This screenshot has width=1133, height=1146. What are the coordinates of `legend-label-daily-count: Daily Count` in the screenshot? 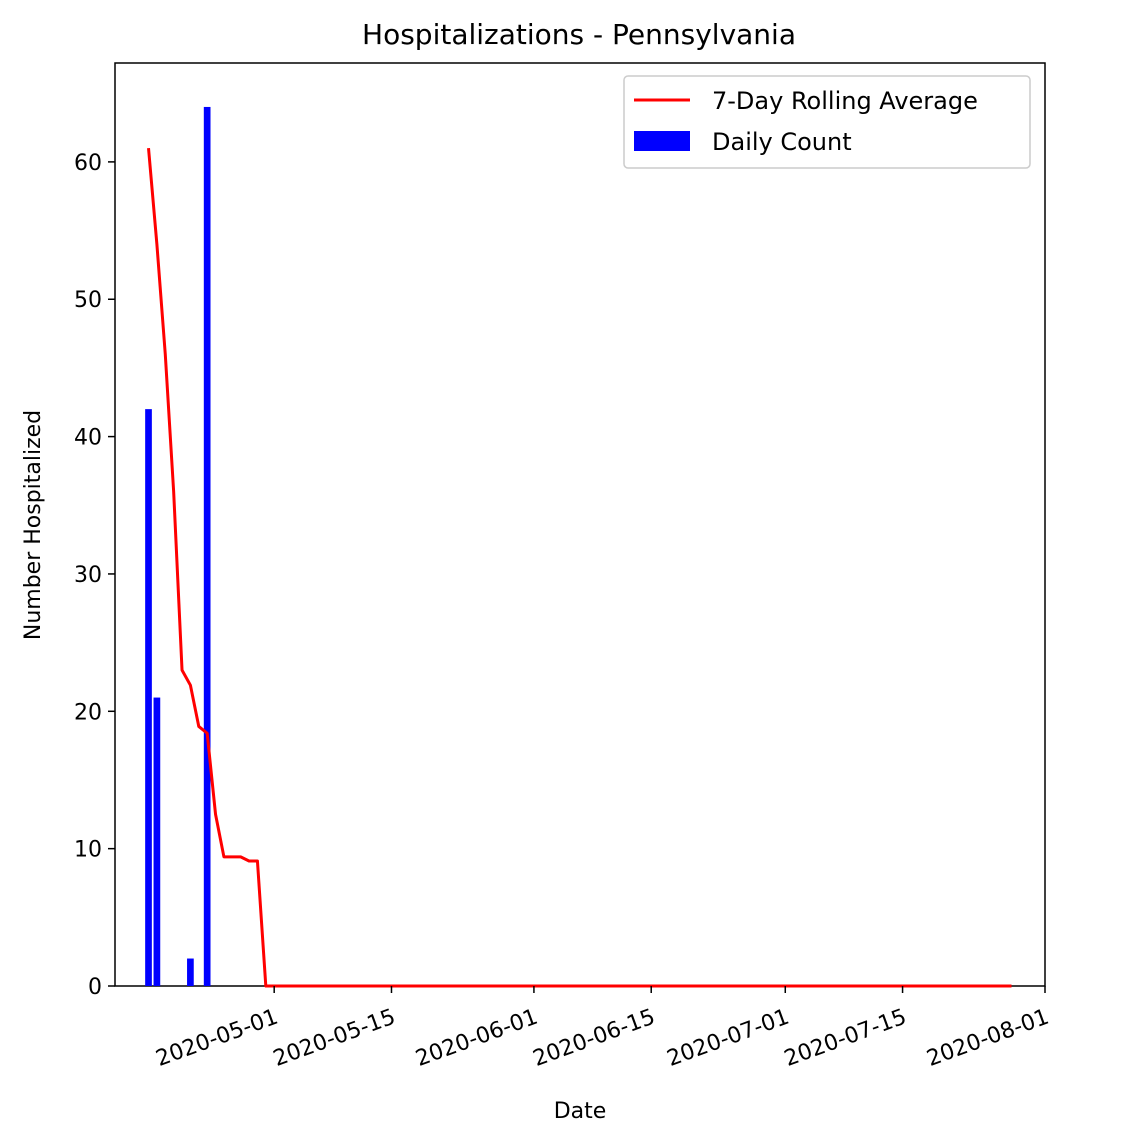 It's located at (782, 142).